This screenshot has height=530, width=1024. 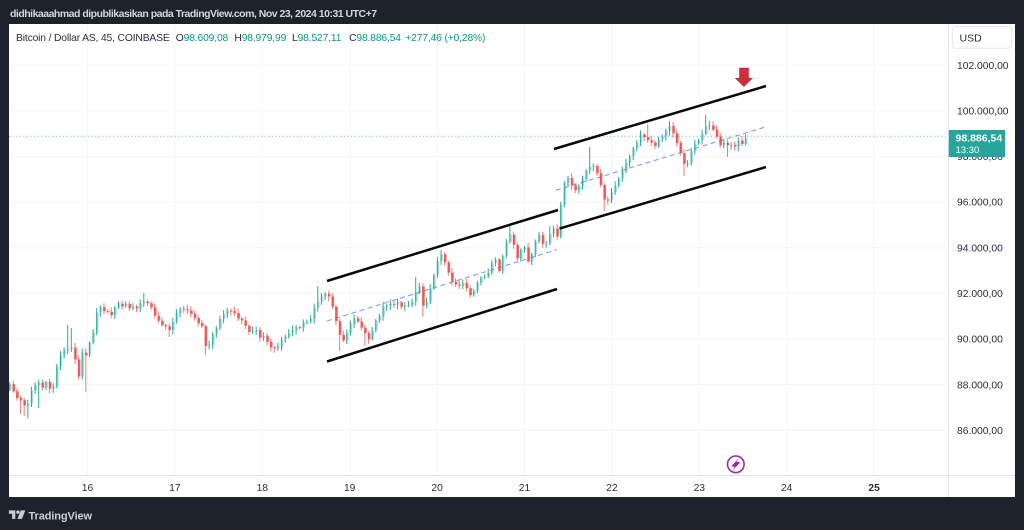 I want to click on svg-text: USD, so click(x=971, y=38).